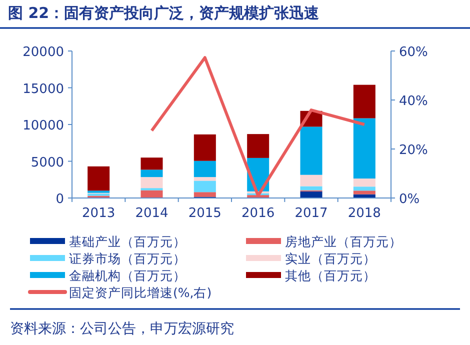 The image size is (470, 345). What do you see at coordinates (151, 213) in the screenshot?
I see `x-tick-label: 2014` at bounding box center [151, 213].